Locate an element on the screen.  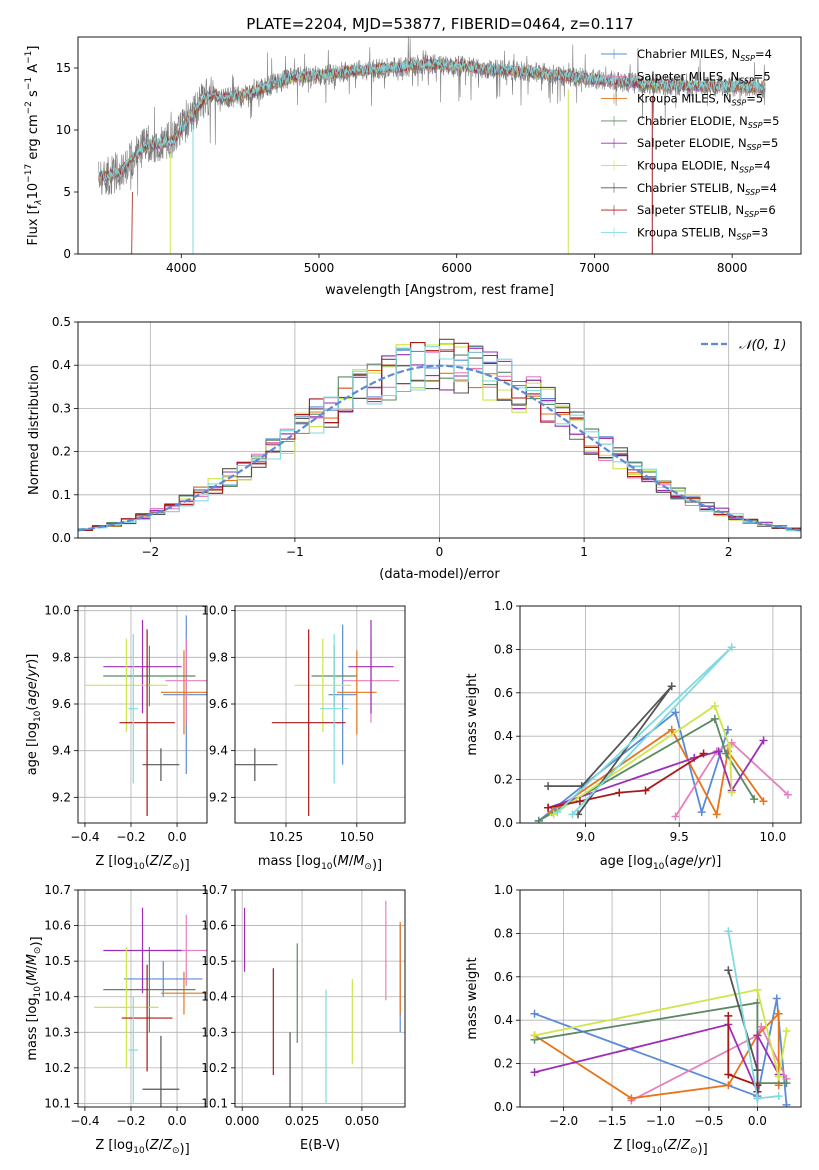
label-part: ⊙ is located at coordinates (38, 951).